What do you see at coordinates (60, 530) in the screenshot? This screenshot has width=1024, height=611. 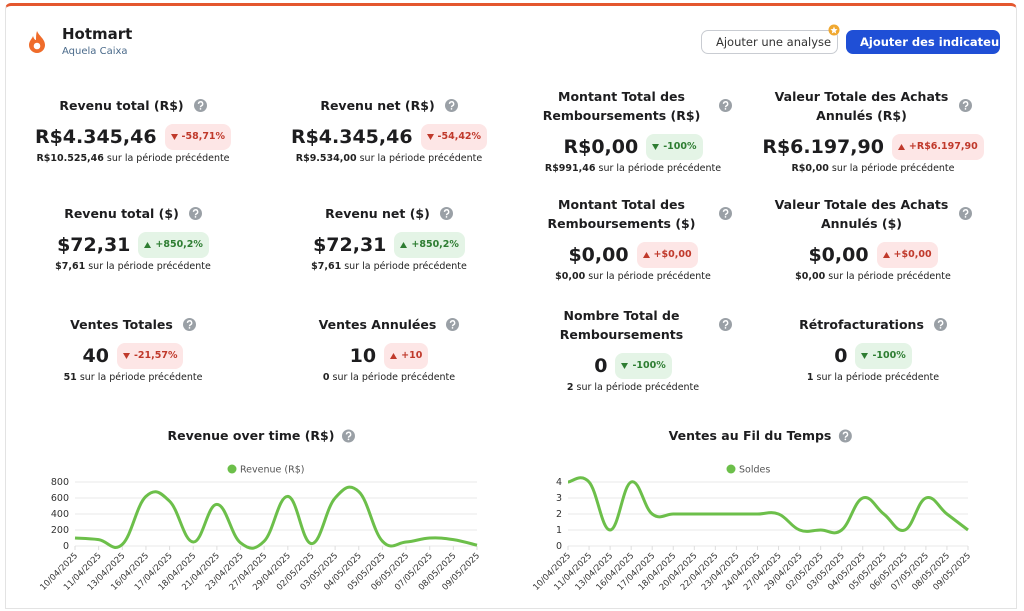 I see `y-tick-label: 200` at bounding box center [60, 530].